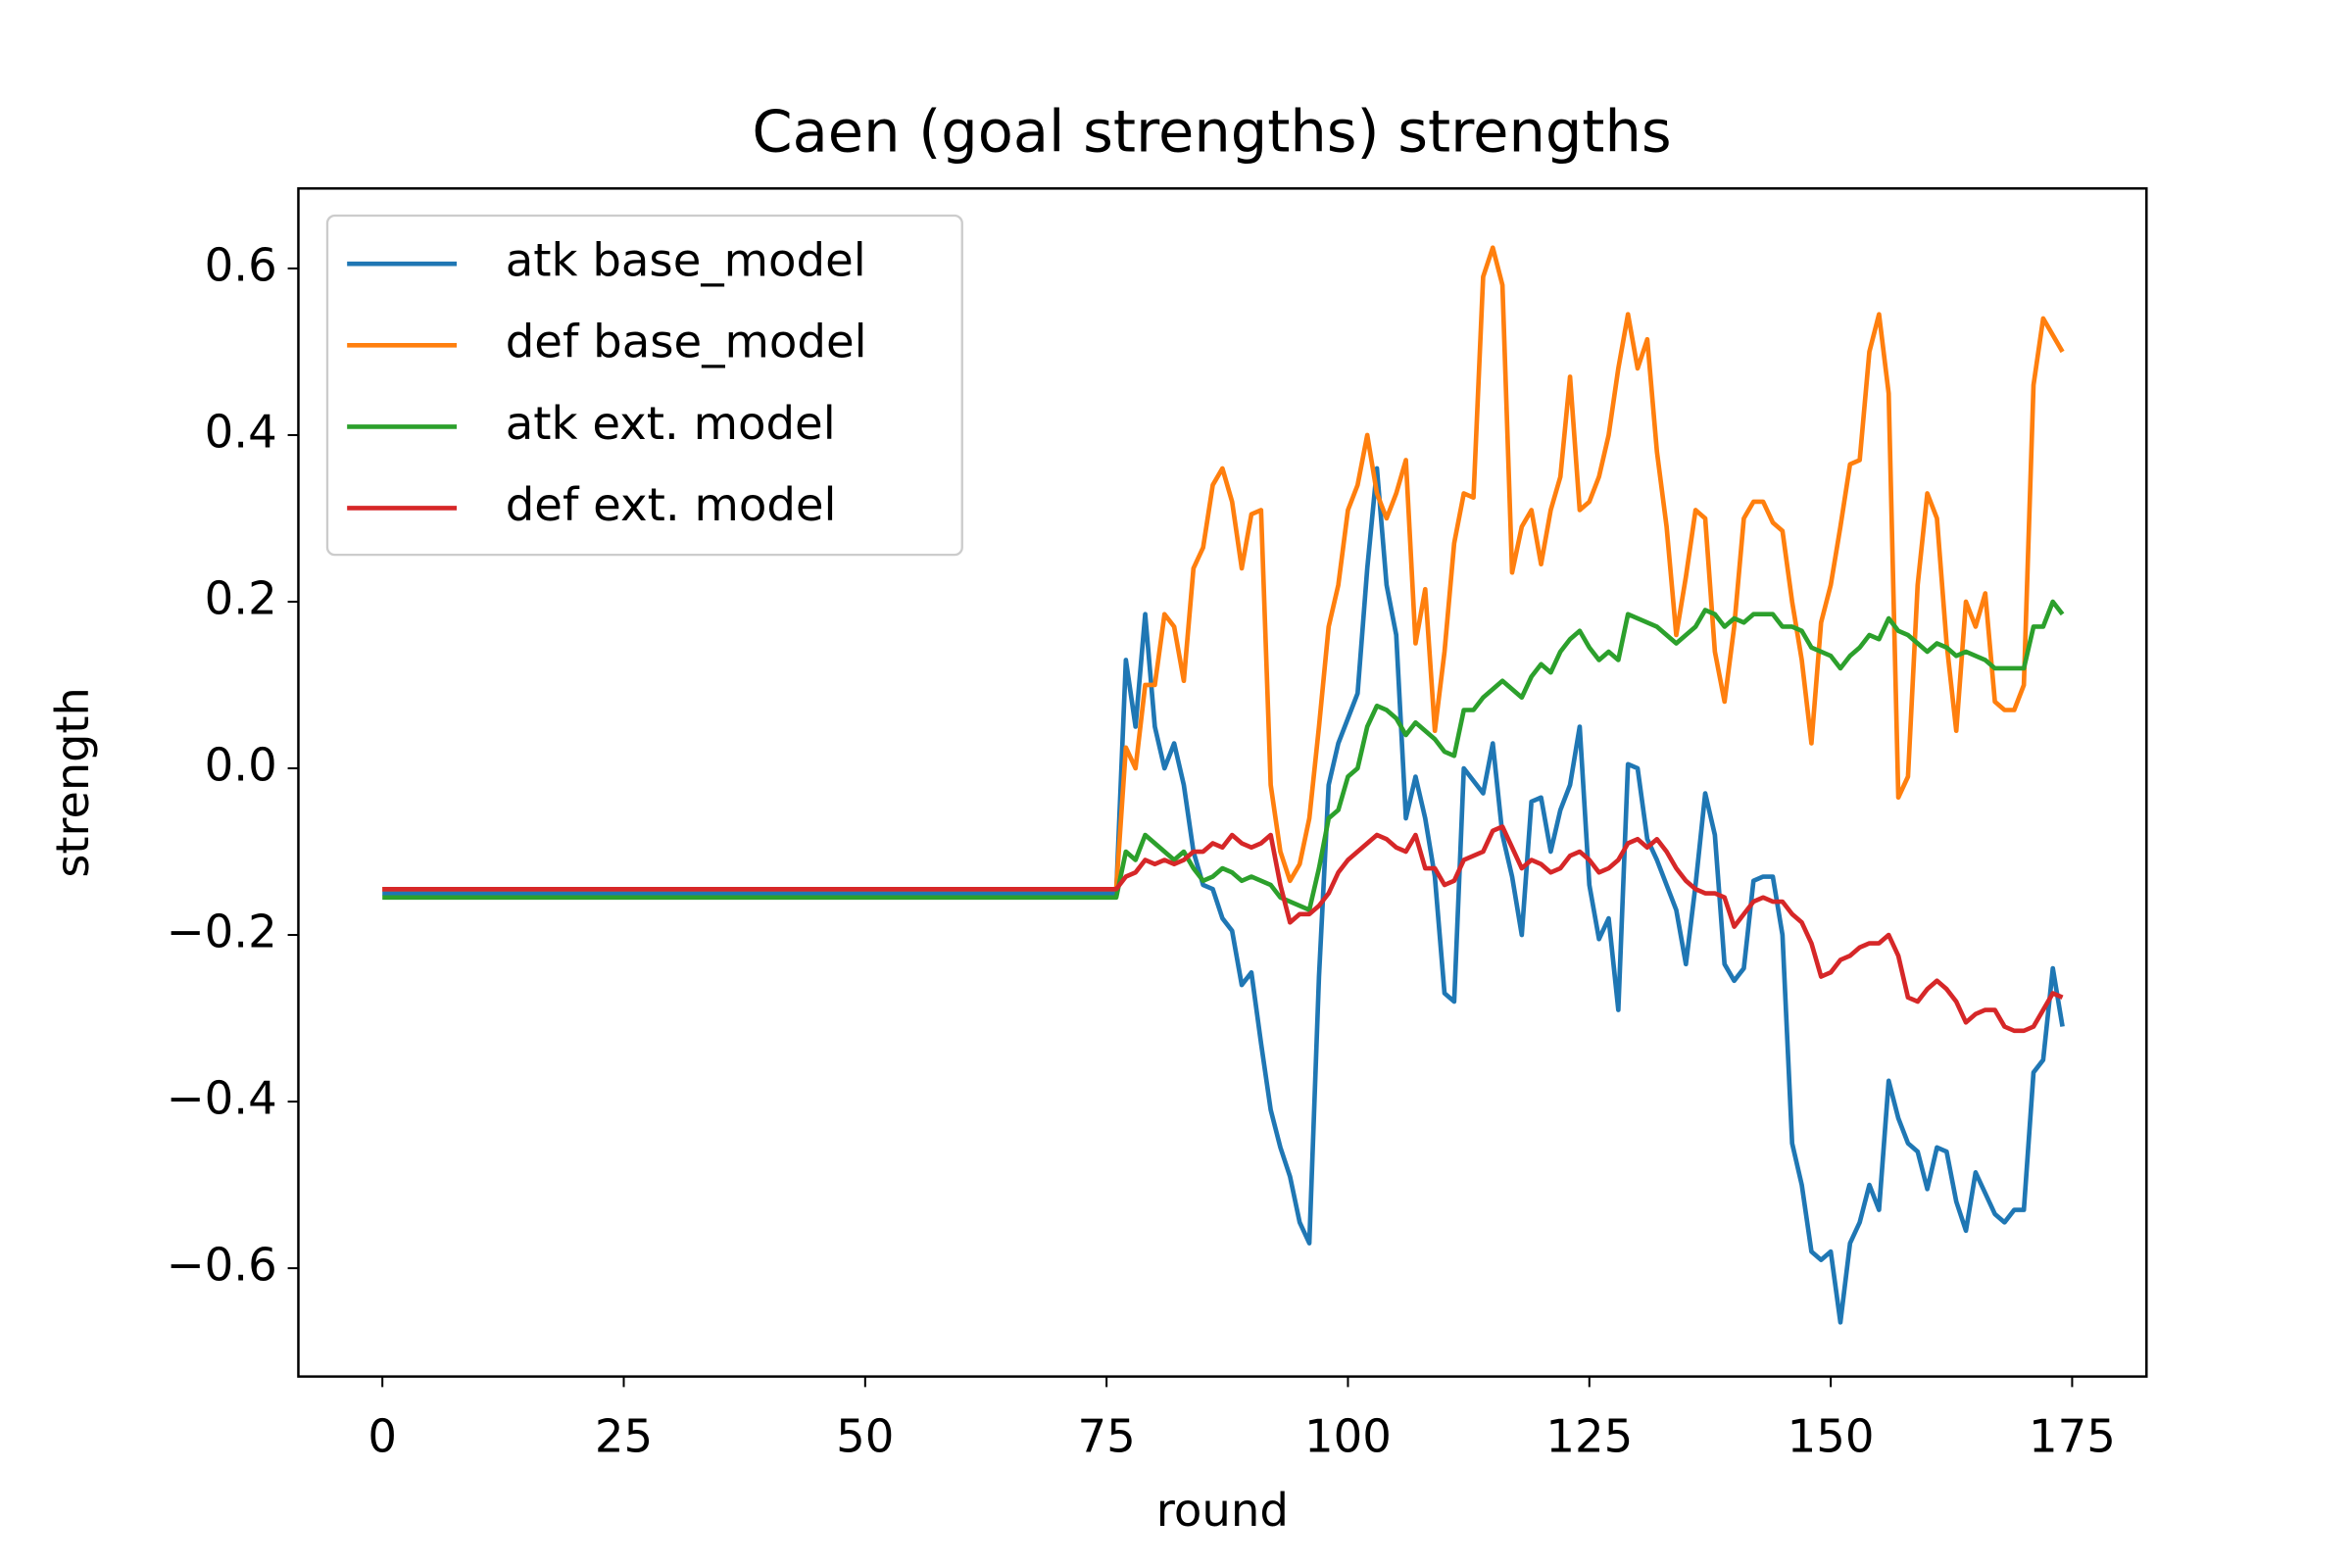  What do you see at coordinates (686, 342) in the screenshot?
I see `legend-label: def base_model` at bounding box center [686, 342].